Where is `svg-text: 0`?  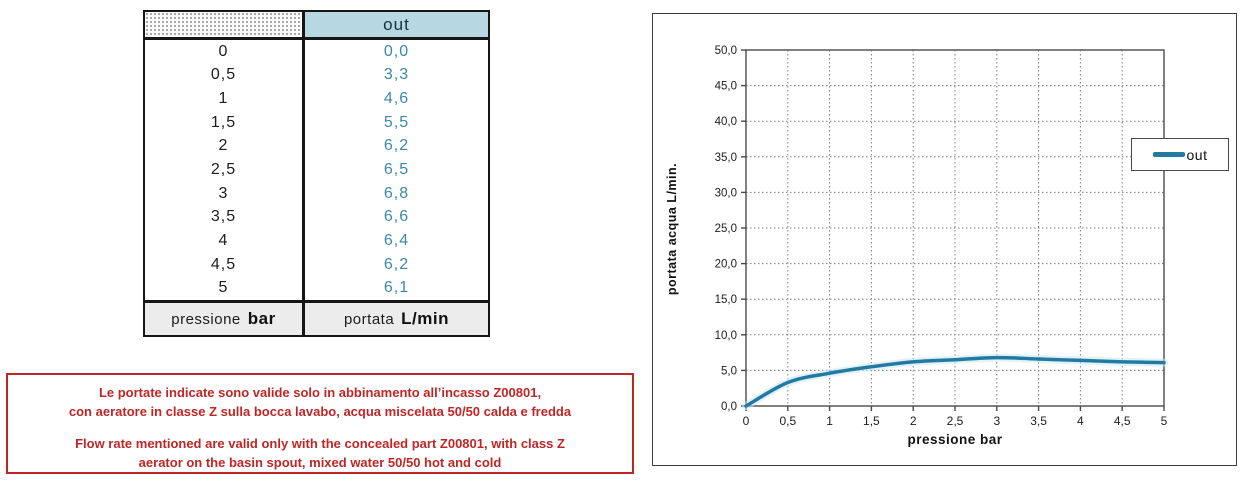
svg-text: 0 is located at coordinates (746, 421).